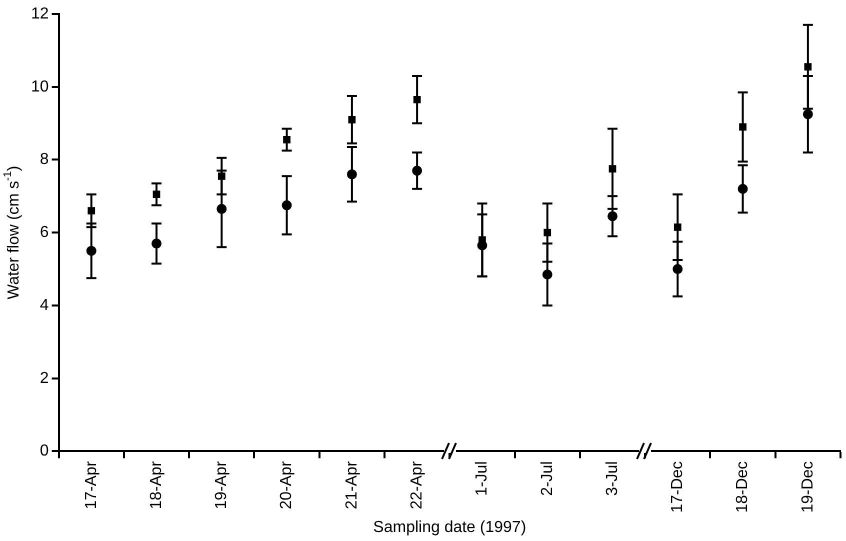  What do you see at coordinates (44, 378) in the screenshot?
I see `y-tick-label: 2` at bounding box center [44, 378].